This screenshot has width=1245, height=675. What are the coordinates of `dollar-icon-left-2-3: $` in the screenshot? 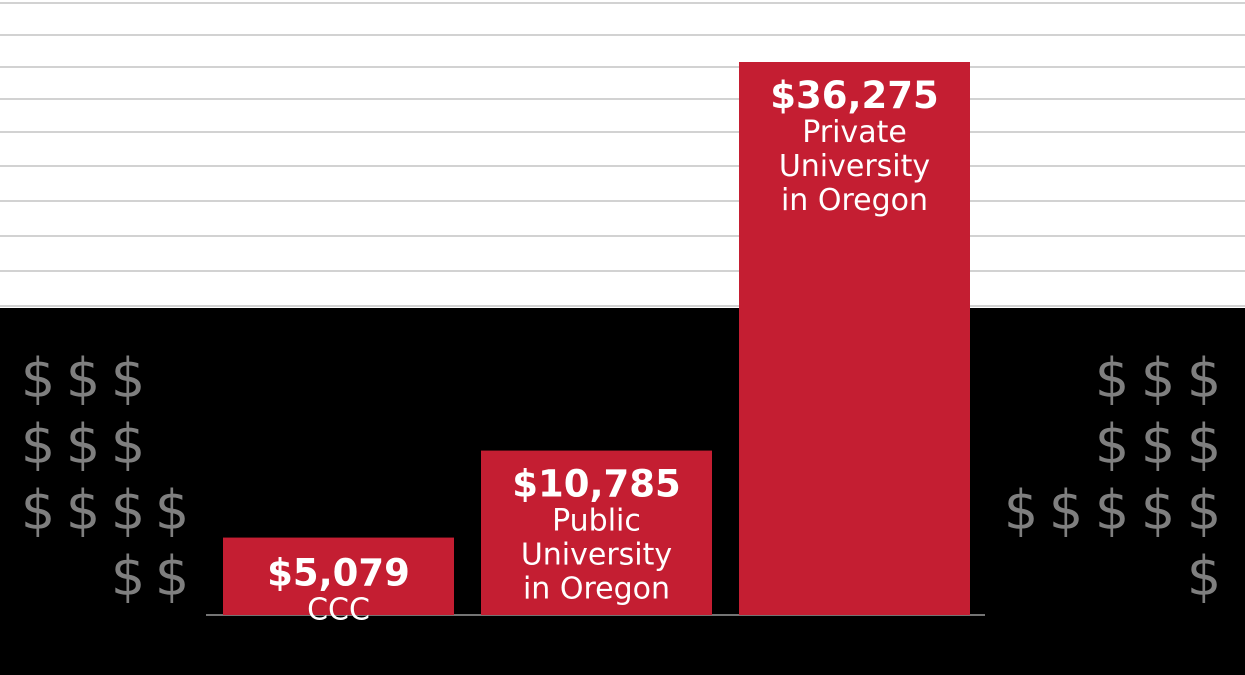 It's located at (172, 510).